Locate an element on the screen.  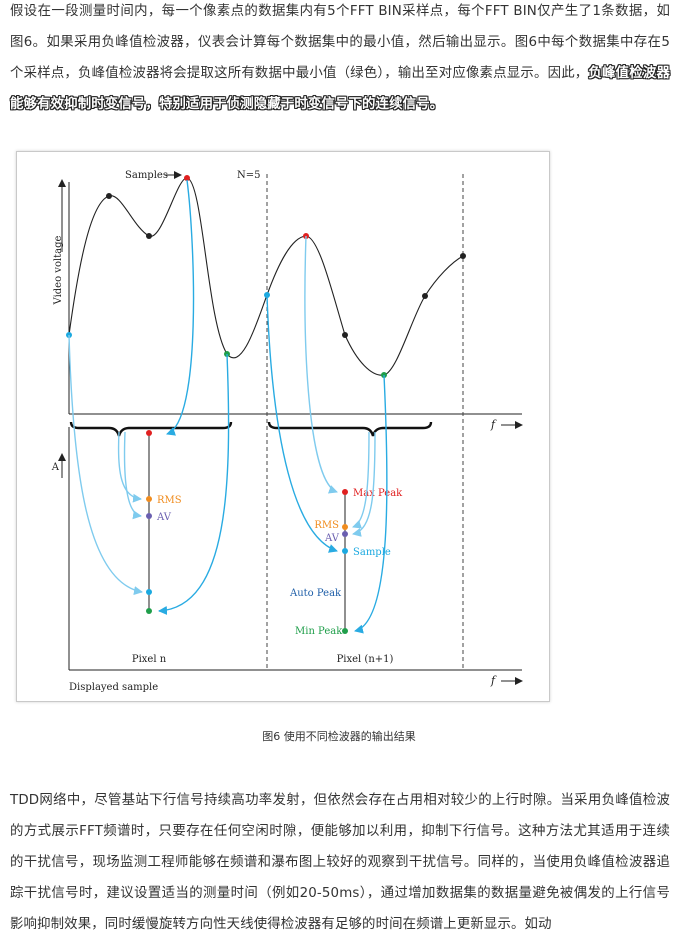
max-sample-point is located at coordinates (187, 178).